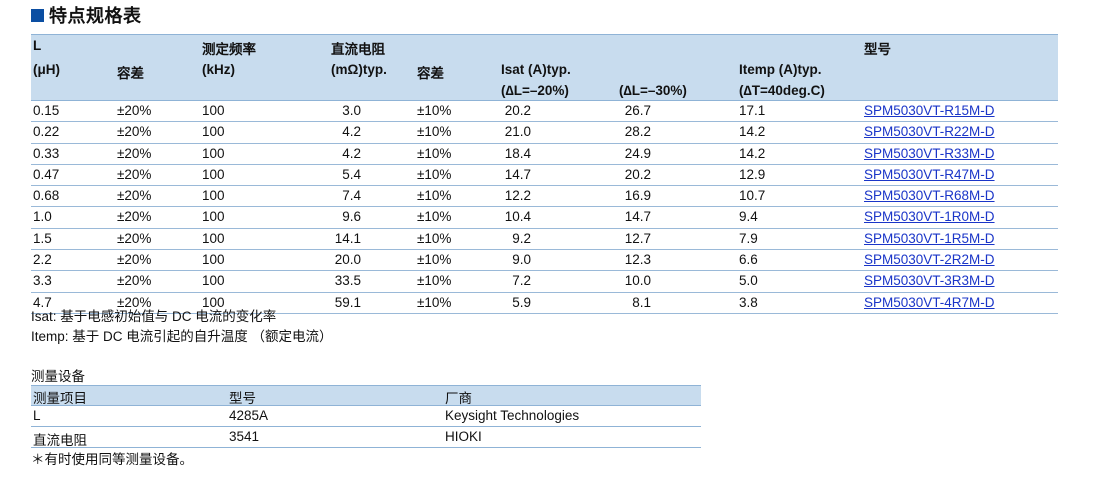 This screenshot has height=499, width=1111. I want to click on cell-itemp: 6.6, so click(748, 260).